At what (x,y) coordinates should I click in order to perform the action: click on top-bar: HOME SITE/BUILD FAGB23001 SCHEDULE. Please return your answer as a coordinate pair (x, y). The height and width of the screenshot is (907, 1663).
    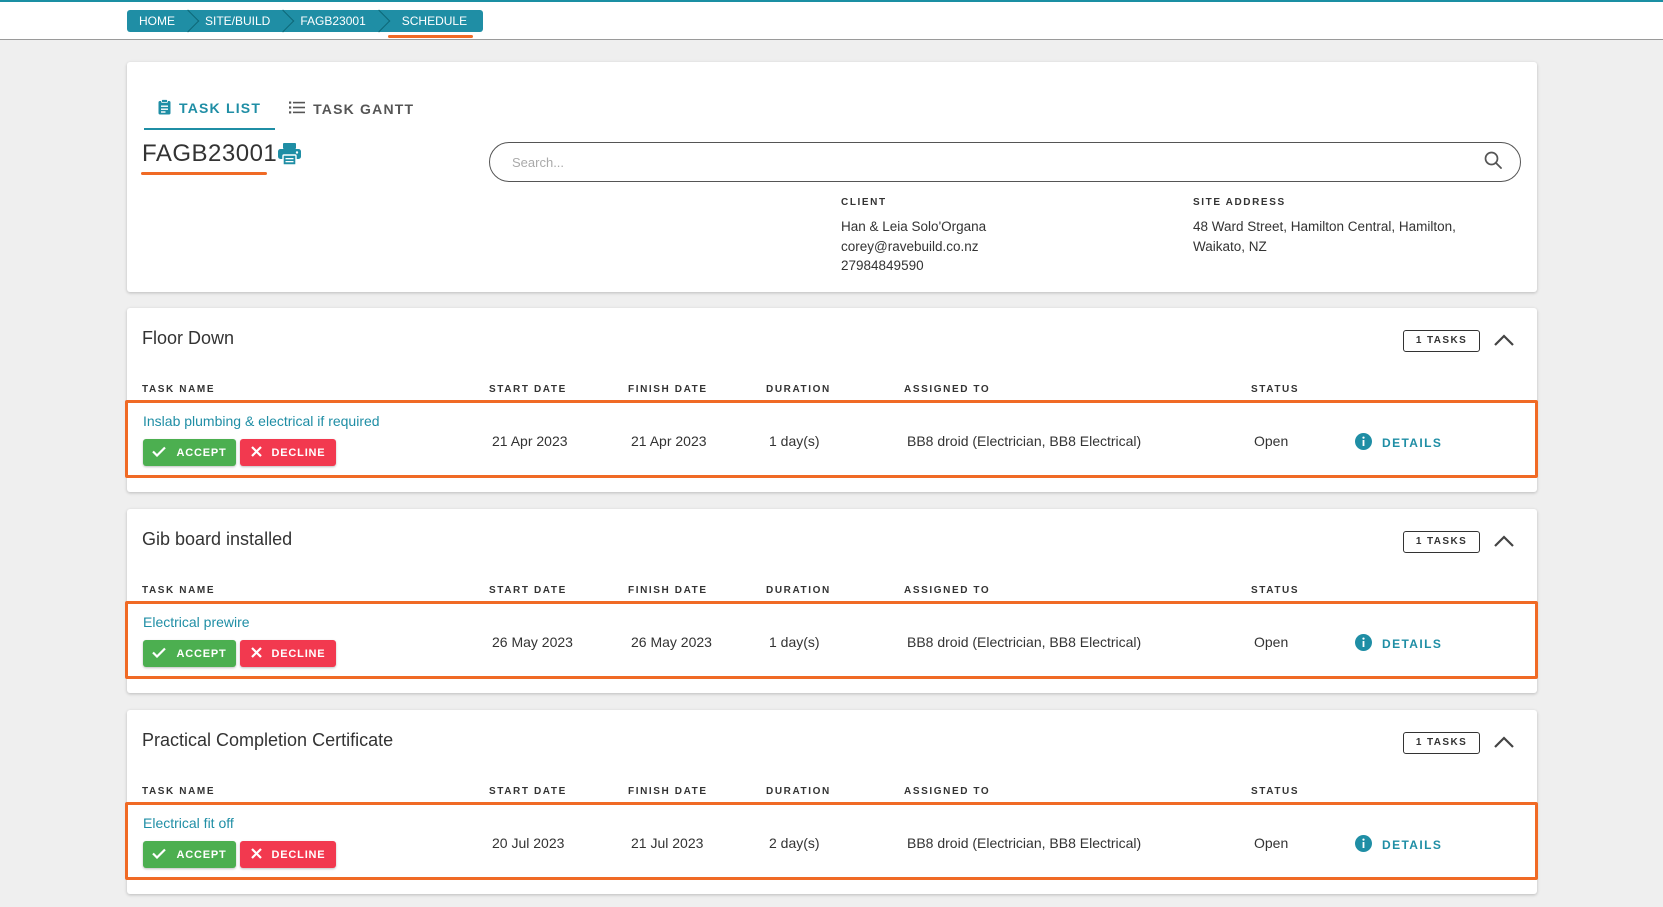
    Looking at the image, I should click on (831, 20).